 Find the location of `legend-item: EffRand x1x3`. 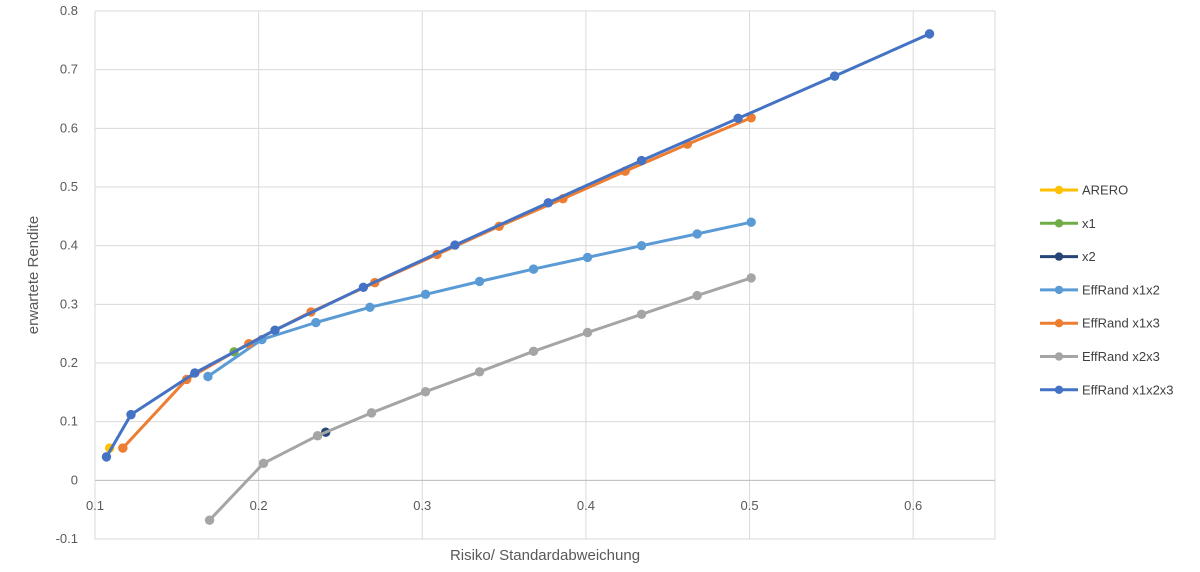

legend-item: EffRand x1x3 is located at coordinates (1100, 323).